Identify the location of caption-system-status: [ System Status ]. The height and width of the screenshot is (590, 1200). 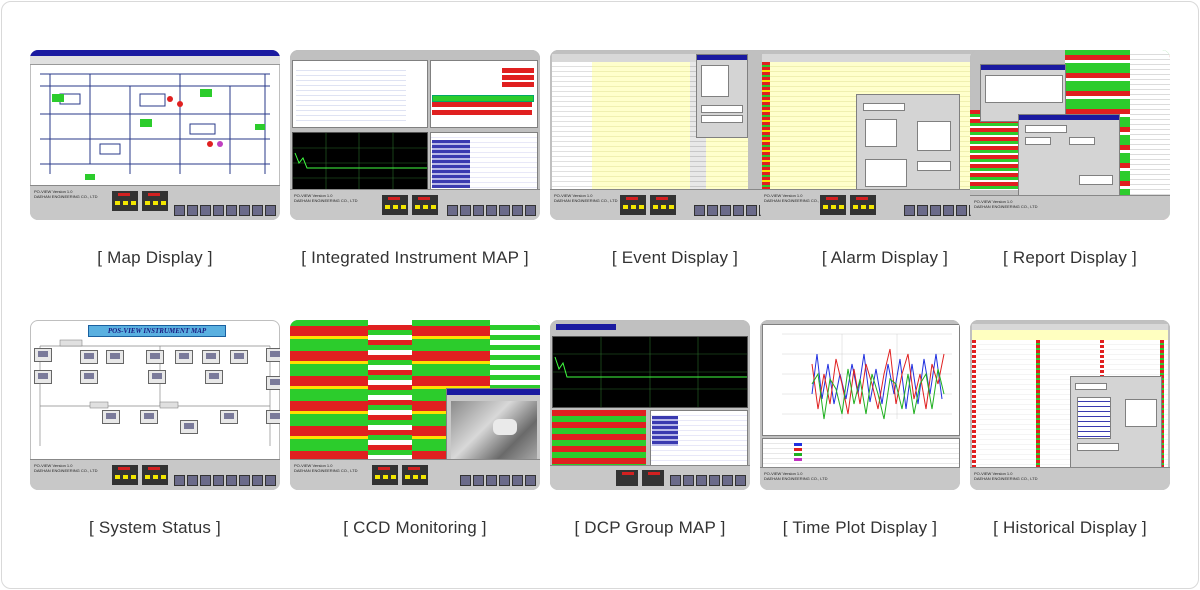
(155, 527).